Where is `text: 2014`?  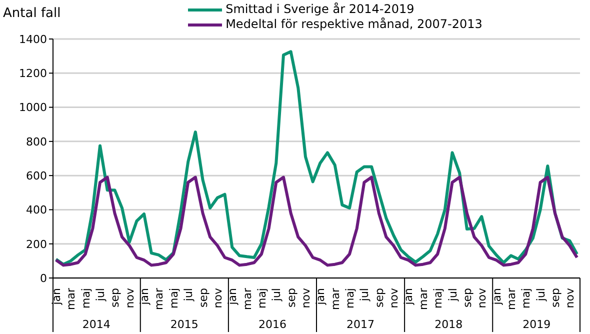
text: 2014 is located at coordinates (96, 324).